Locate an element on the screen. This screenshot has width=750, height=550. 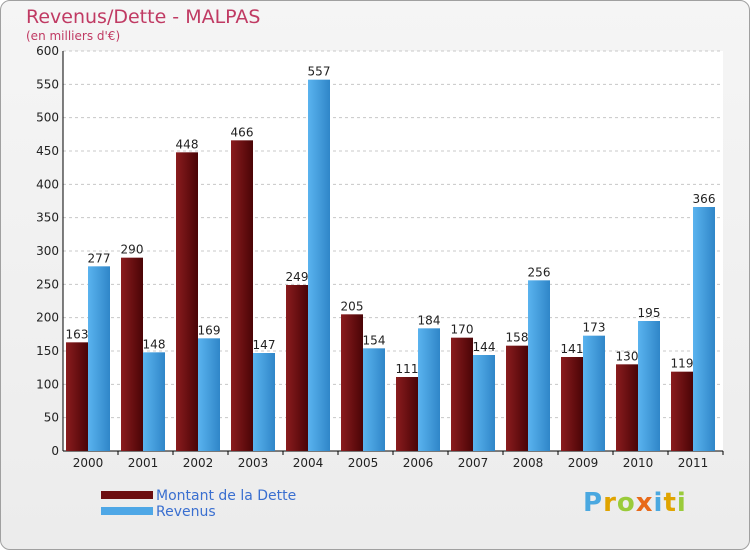
x-tick-label: 2007 is located at coordinates (473, 463).